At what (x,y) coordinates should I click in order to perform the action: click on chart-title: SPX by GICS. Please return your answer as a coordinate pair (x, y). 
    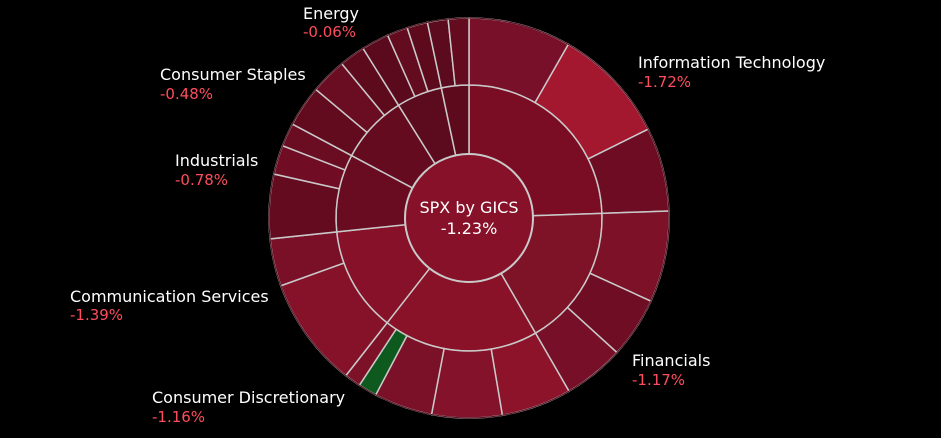
    Looking at the image, I should click on (468, 207).